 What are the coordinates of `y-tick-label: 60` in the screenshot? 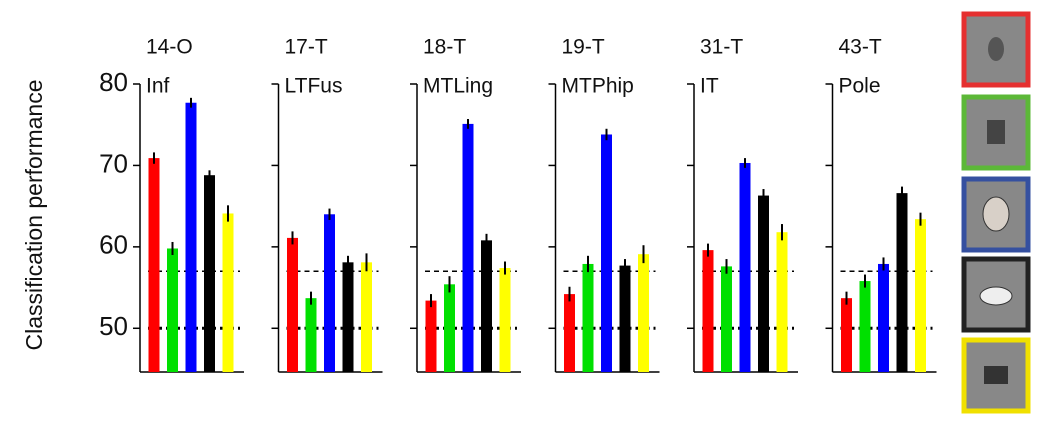 It's located at (113, 245).